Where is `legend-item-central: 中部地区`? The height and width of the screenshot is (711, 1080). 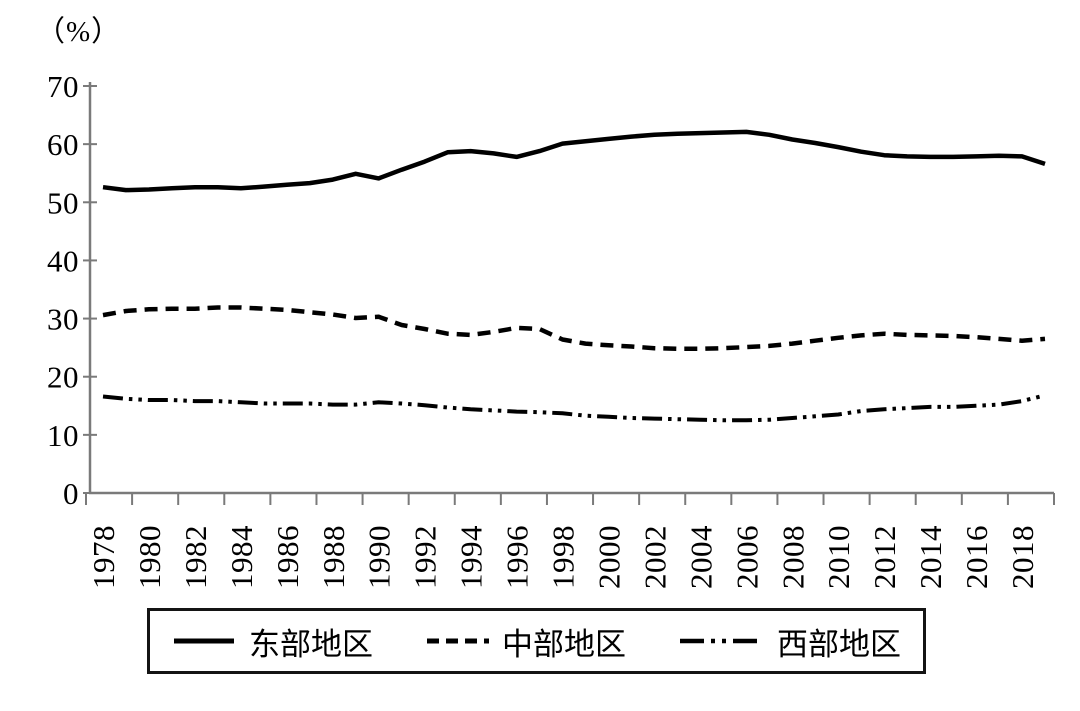 legend-item-central: 中部地区 is located at coordinates (525, 641).